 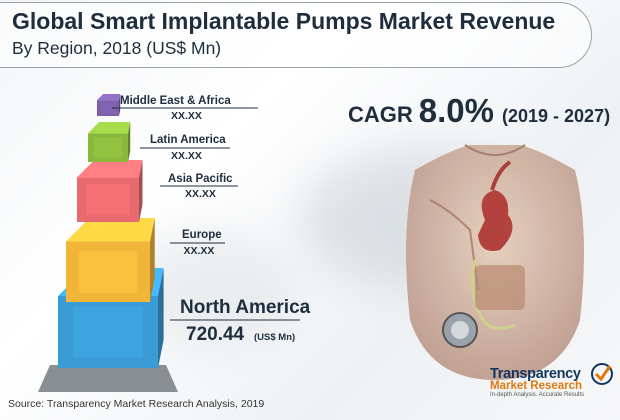 I want to click on pyramid-base, so click(x=108, y=378).